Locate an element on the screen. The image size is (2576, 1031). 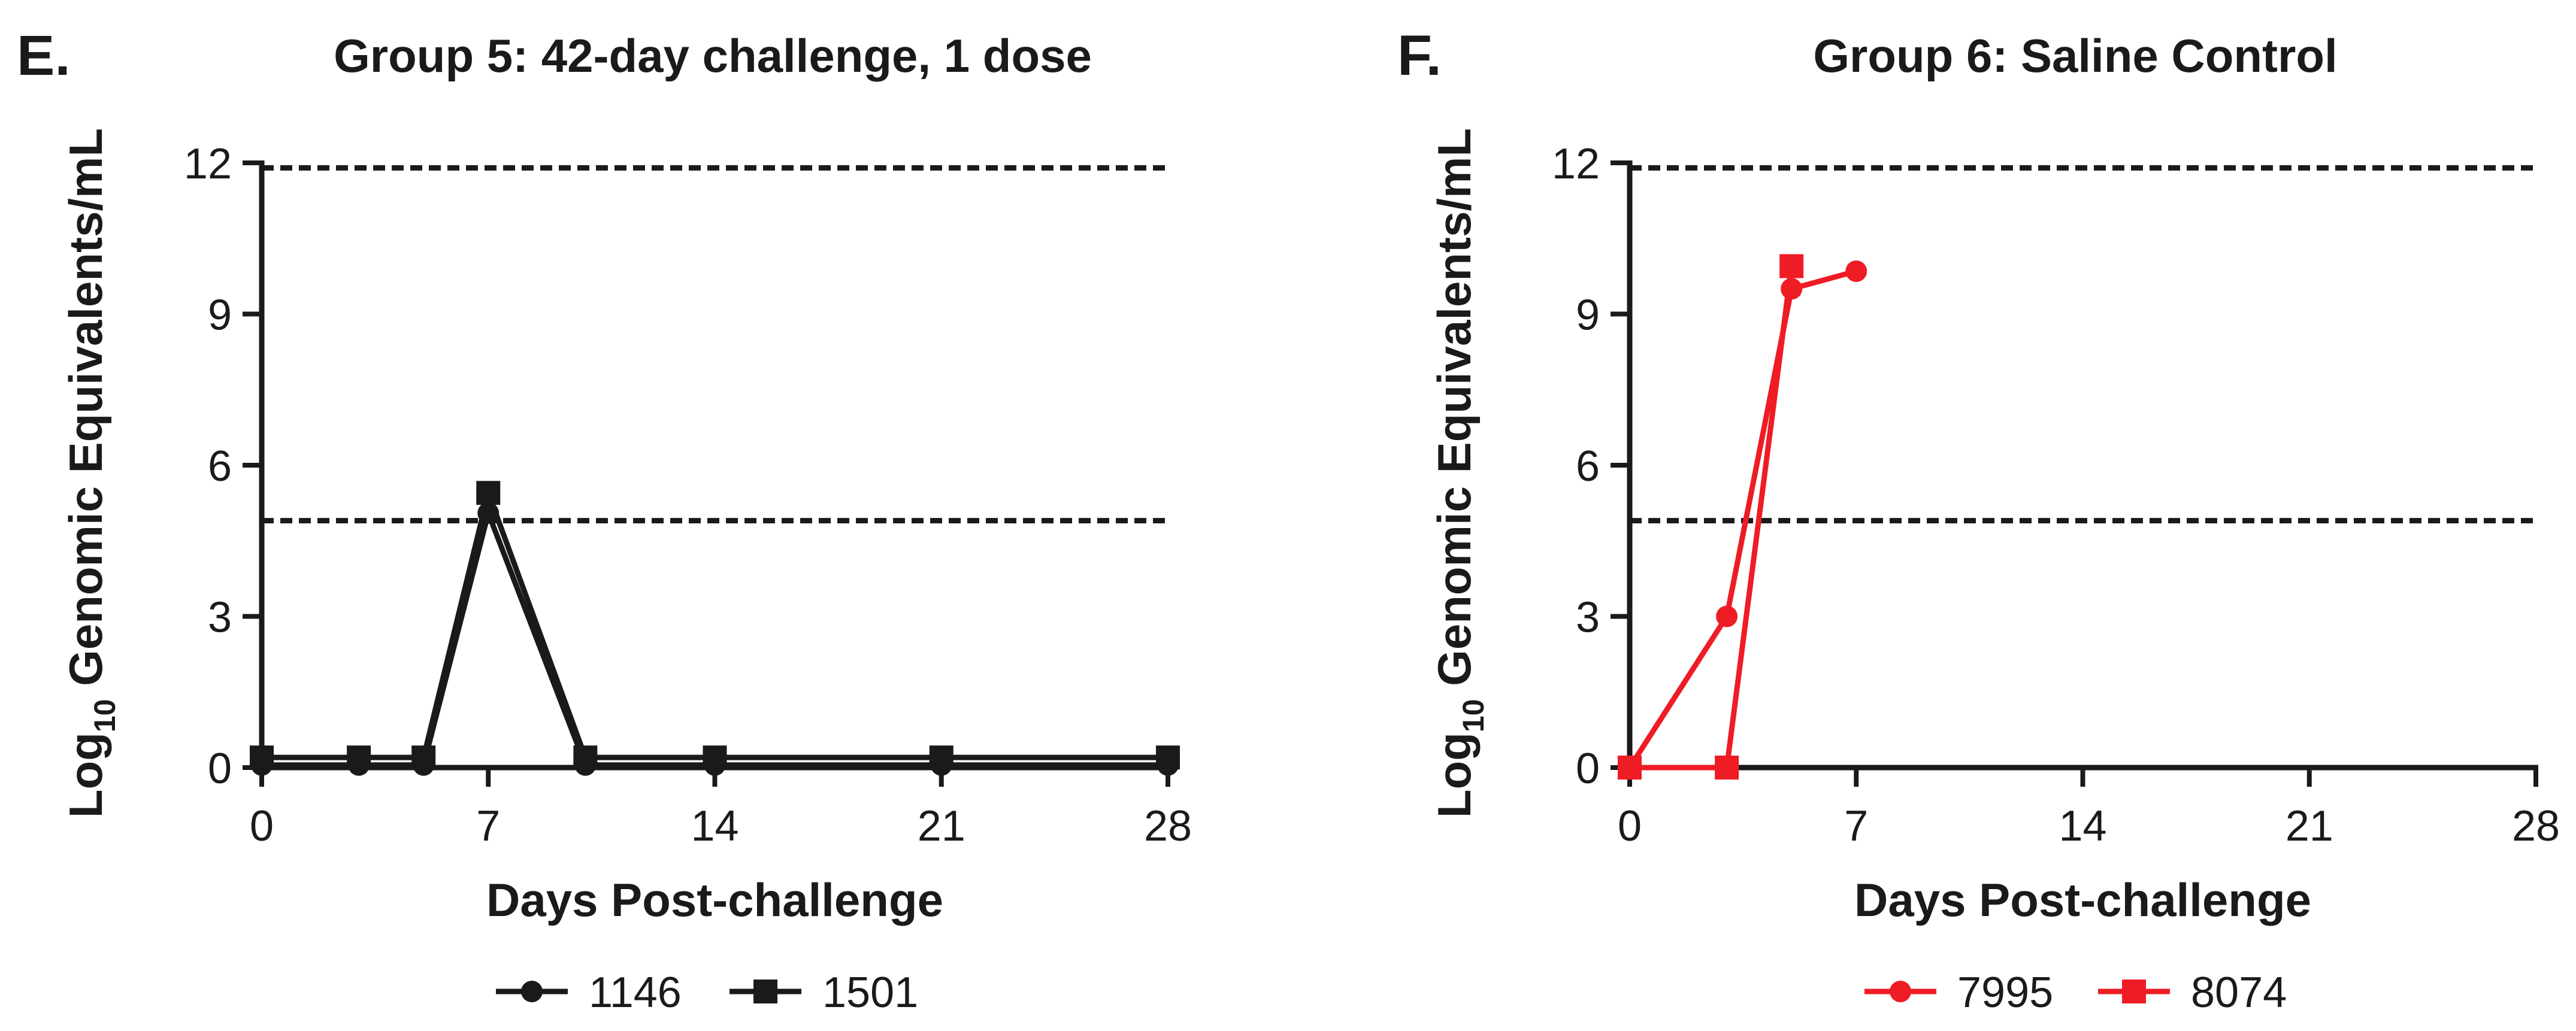
legend-label: 7995 is located at coordinates (2005, 993).